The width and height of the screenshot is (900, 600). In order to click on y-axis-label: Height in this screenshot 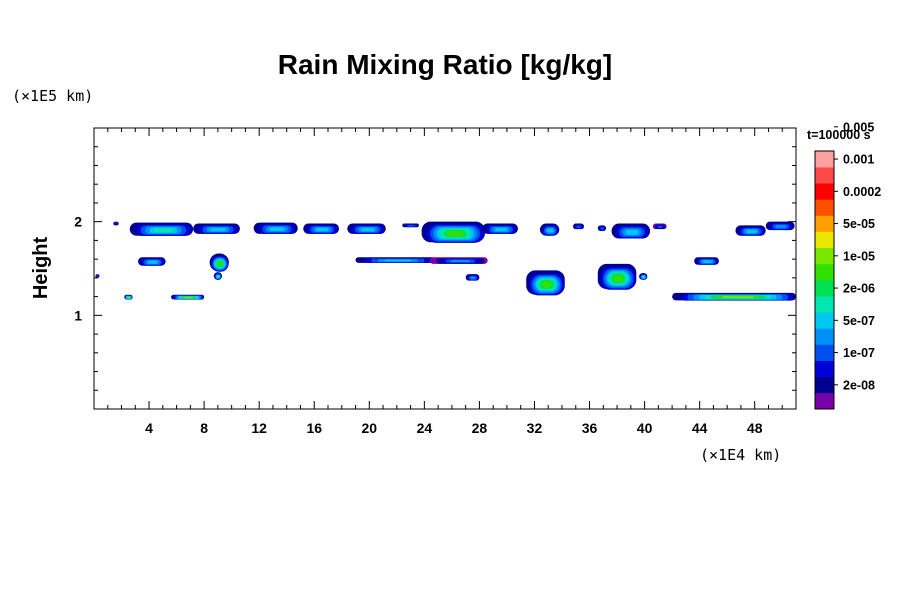, I will do `click(41, 268)`.